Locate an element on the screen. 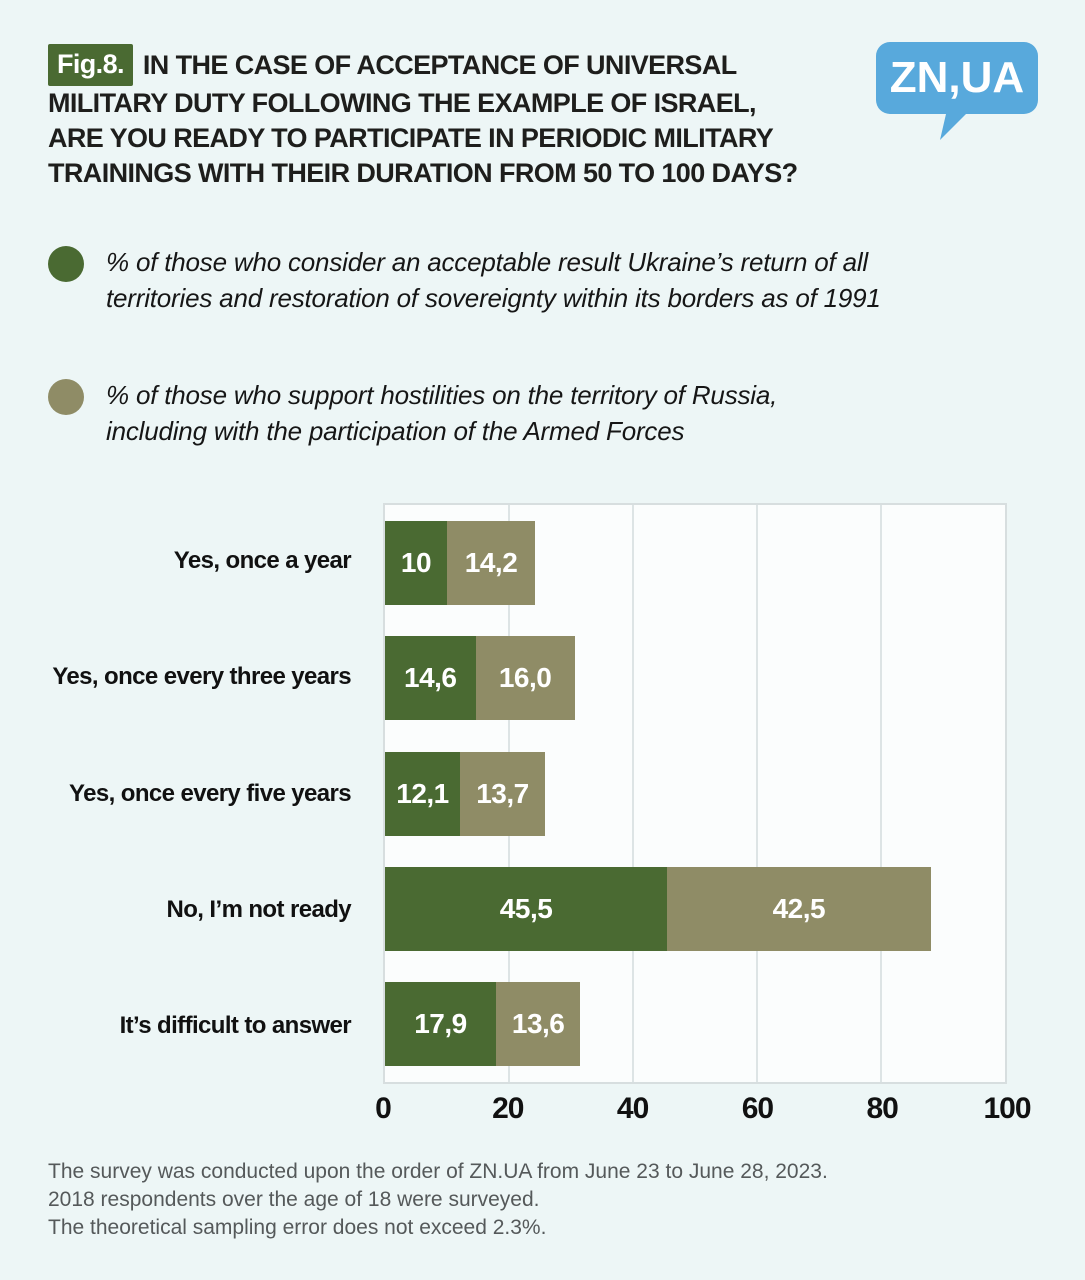 The image size is (1085, 1280). bar-segment-green: 12,1 is located at coordinates (423, 793).